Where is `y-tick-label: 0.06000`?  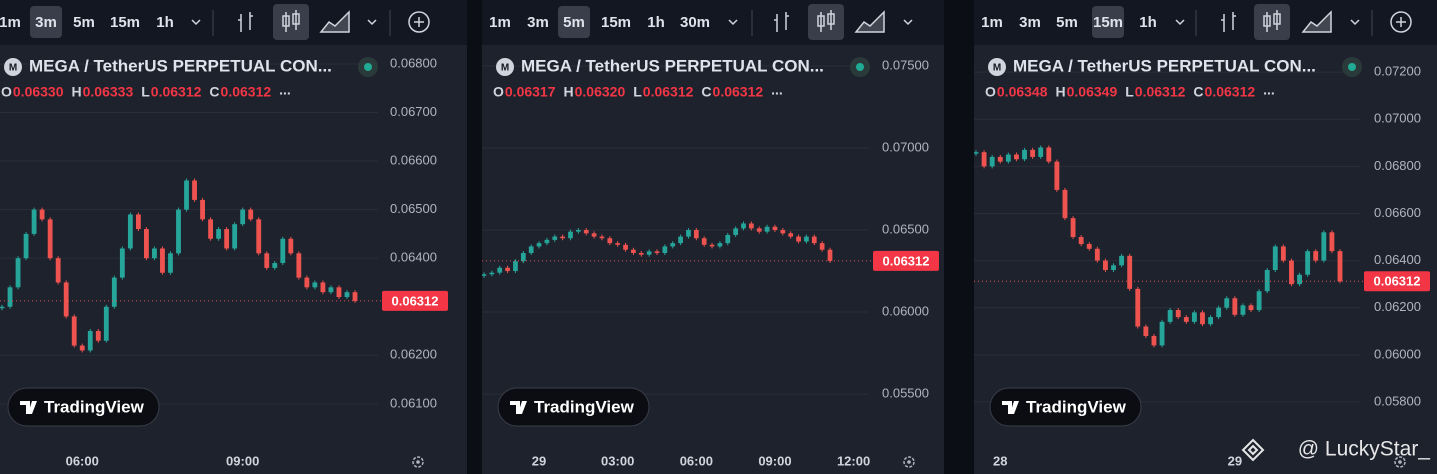
y-tick-label: 0.06000 is located at coordinates (905, 310).